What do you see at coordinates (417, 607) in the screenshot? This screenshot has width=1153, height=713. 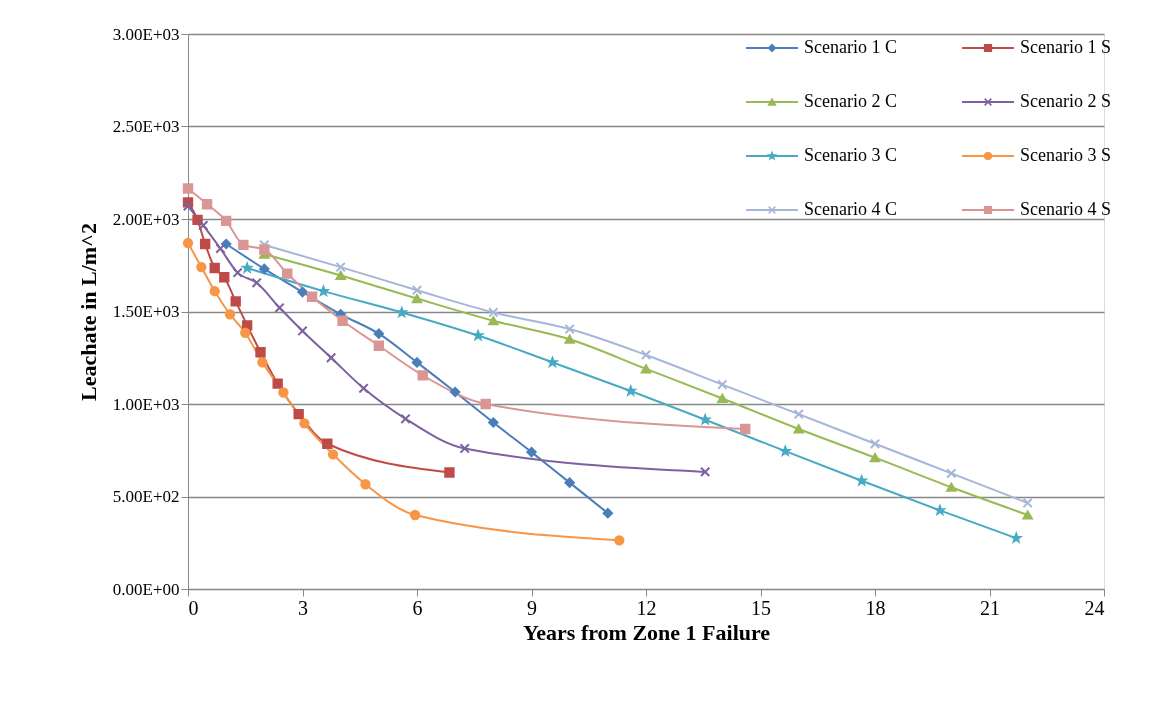 I see `x-tick-label: 6` at bounding box center [417, 607].